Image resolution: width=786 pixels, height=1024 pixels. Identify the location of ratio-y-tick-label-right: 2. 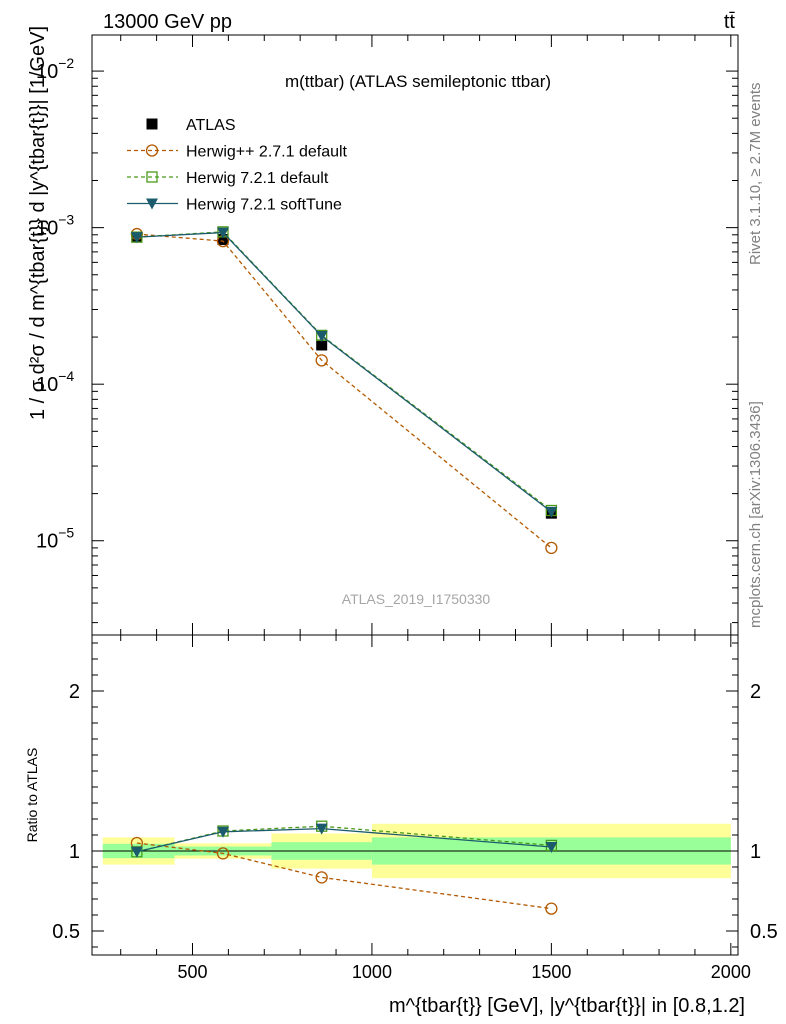
(755, 692).